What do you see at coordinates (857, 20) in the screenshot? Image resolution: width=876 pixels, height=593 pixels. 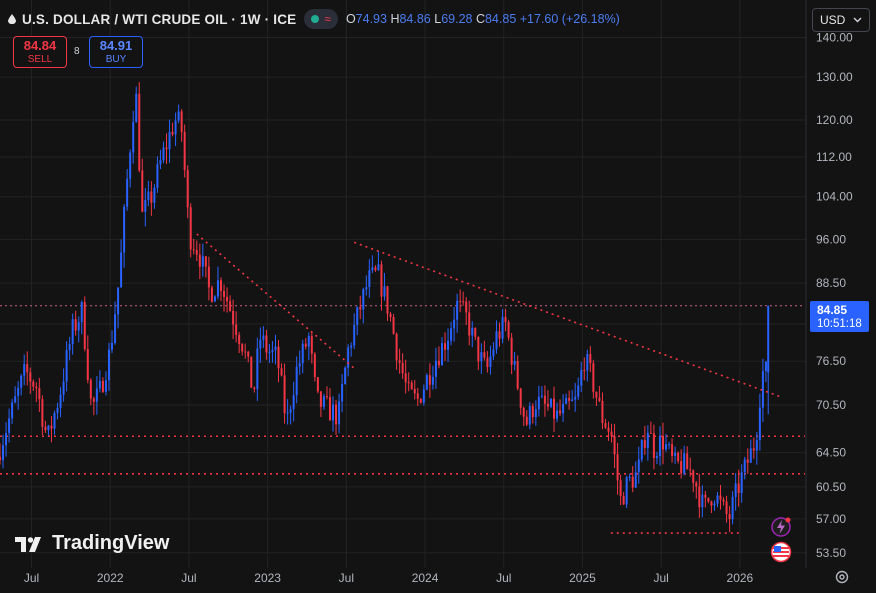 I see `chevron-down-icon` at bounding box center [857, 20].